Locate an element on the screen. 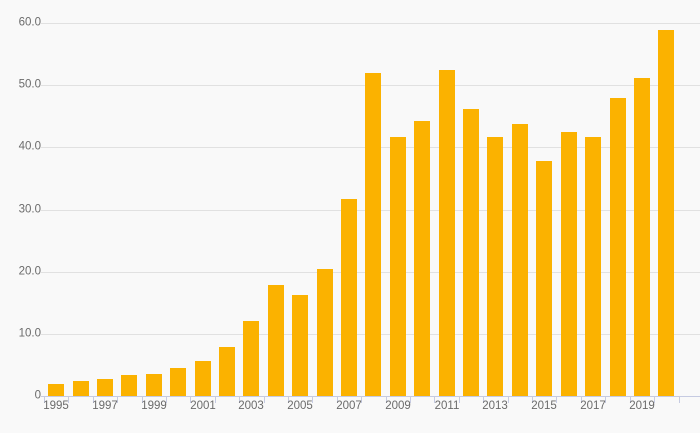 This screenshot has height=433, width=700. gridline is located at coordinates (370, 23).